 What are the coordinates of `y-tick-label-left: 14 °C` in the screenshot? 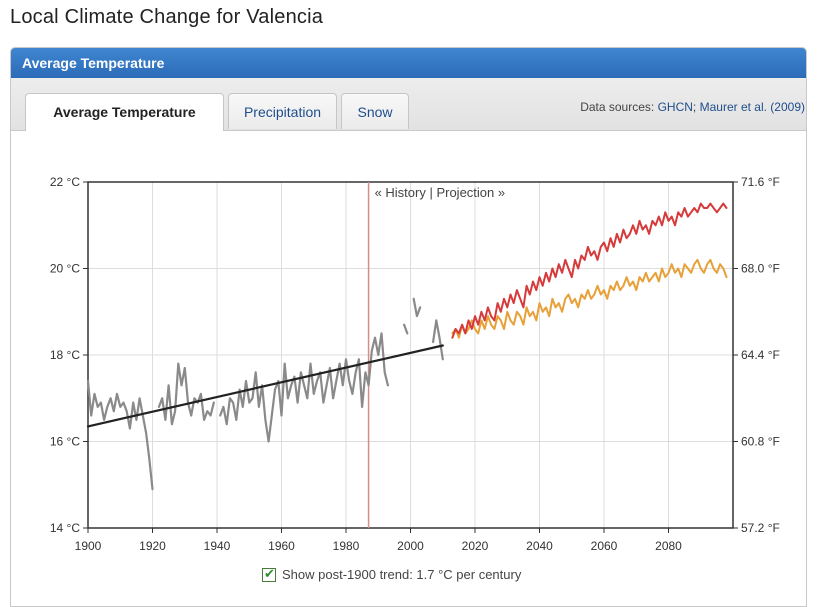 It's located at (65, 528).